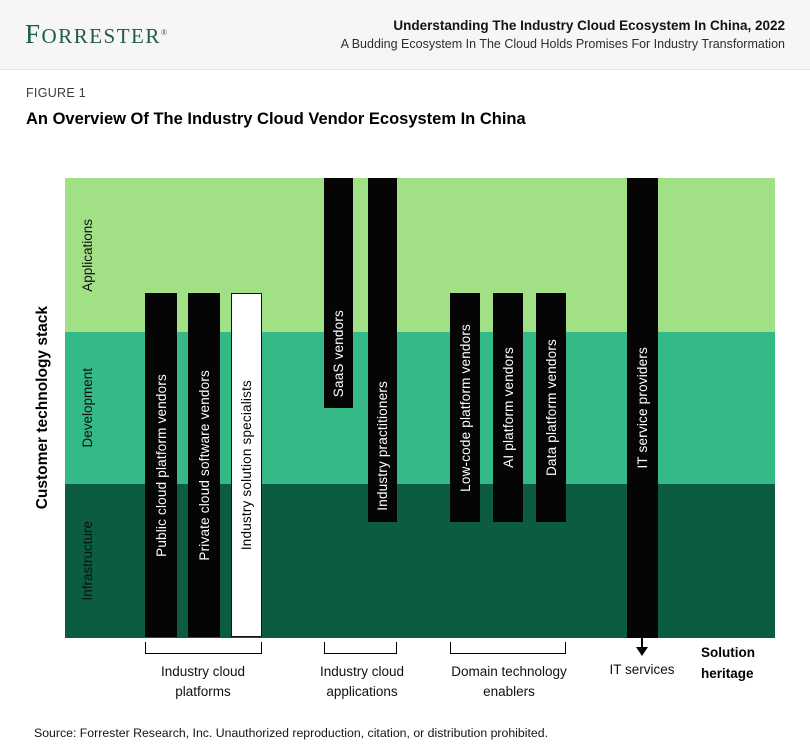 This screenshot has height=746, width=810. Describe the element at coordinates (509, 681) in the screenshot. I see `group-label-domain-technology-enablers: Domain technology enablers` at that location.